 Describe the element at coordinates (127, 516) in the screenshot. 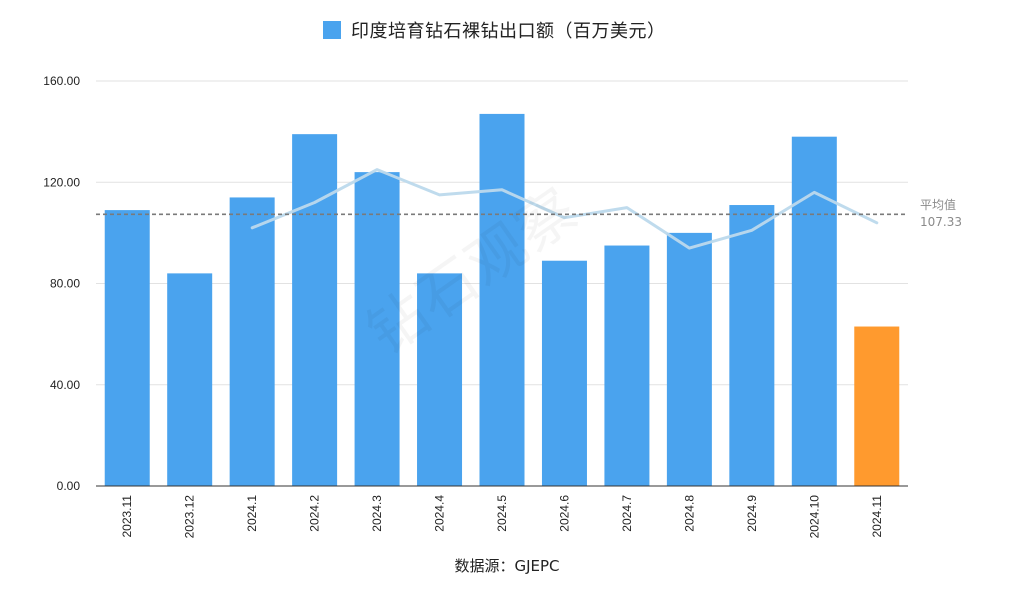

I see `x-tick-label: 2023.11` at that location.